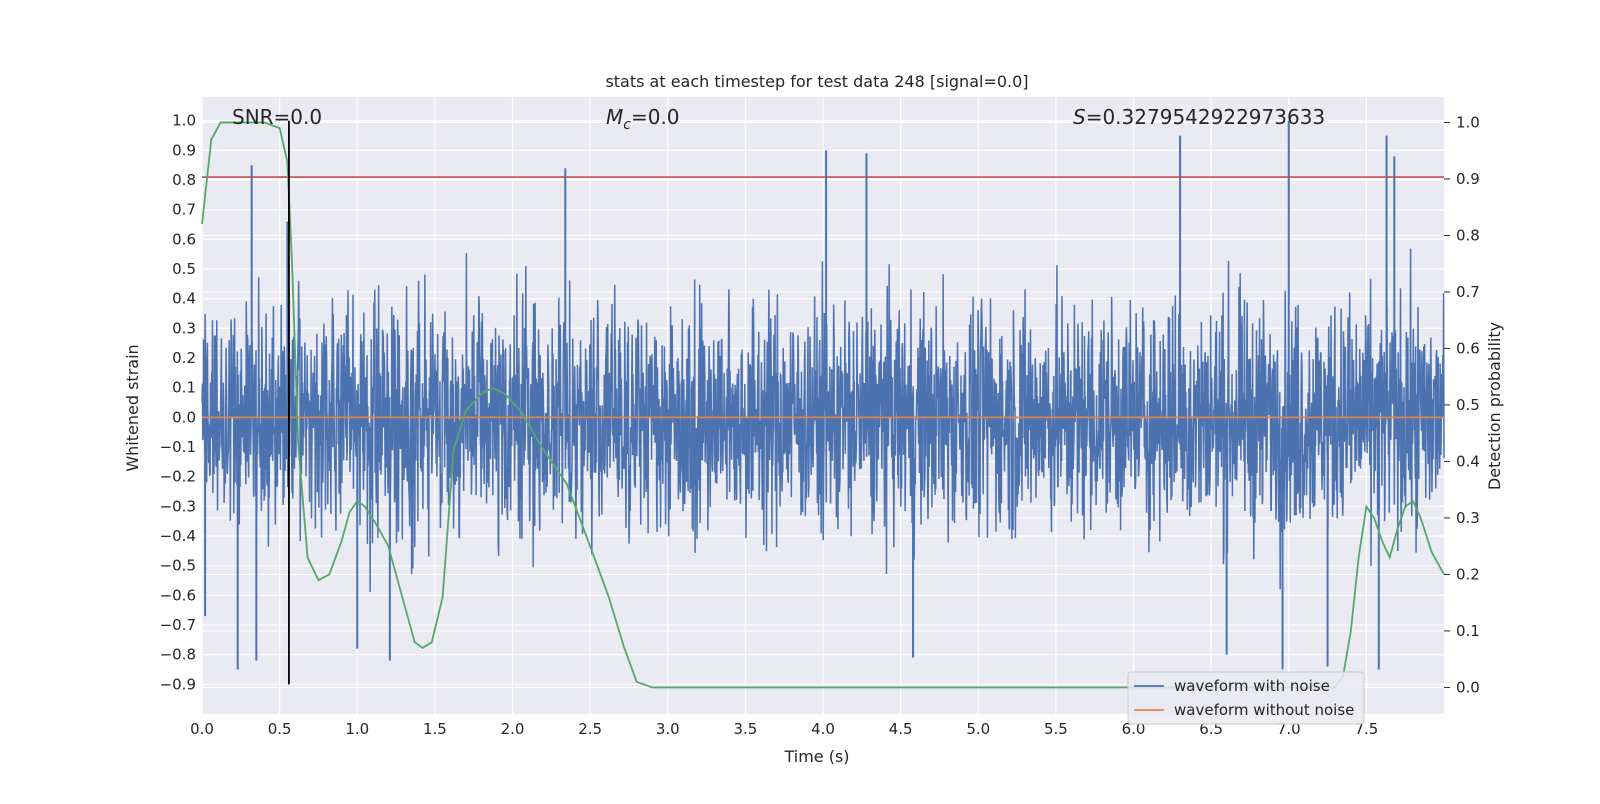  I want to click on y2-tick-label: 0.8, so click(1468, 235).